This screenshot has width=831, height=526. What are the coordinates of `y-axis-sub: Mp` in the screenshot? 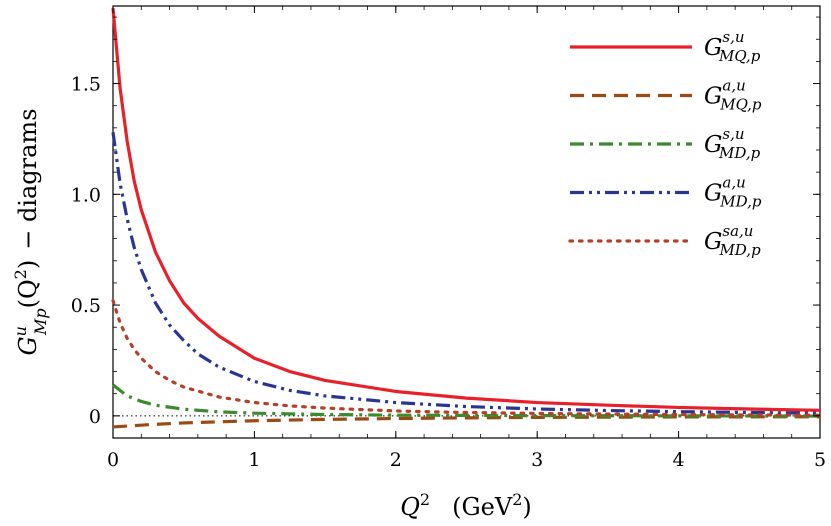 It's located at (40, 322).